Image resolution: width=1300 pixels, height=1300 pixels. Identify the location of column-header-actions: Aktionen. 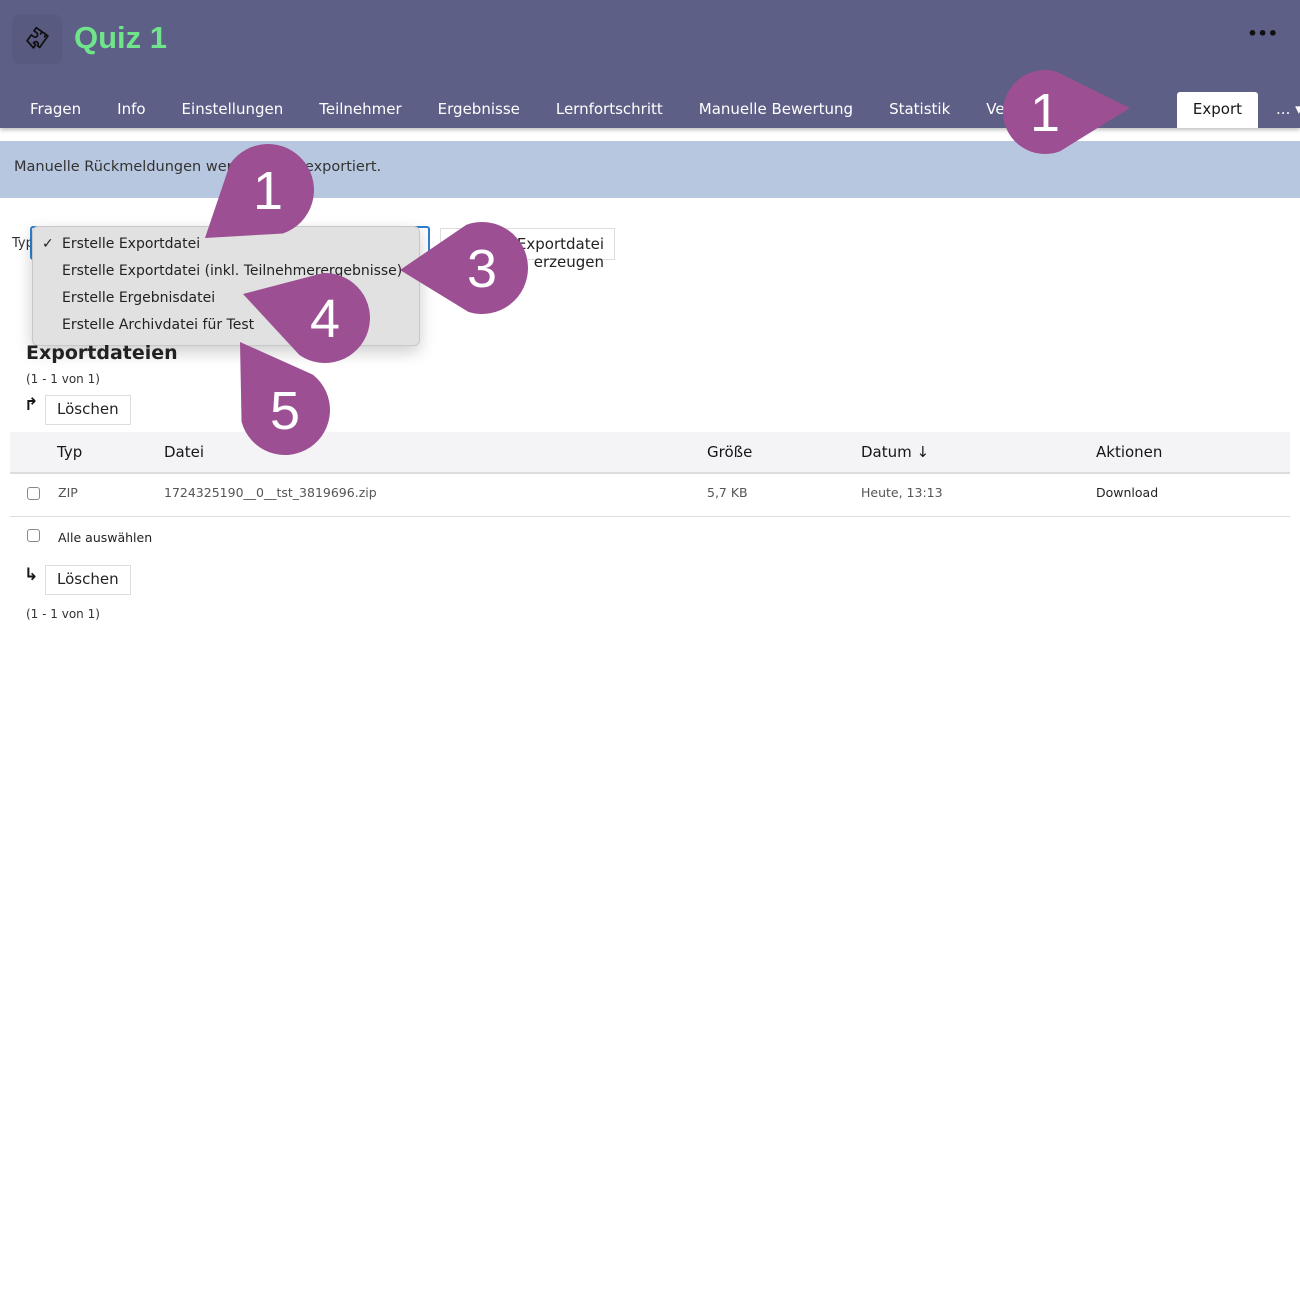
(1129, 452).